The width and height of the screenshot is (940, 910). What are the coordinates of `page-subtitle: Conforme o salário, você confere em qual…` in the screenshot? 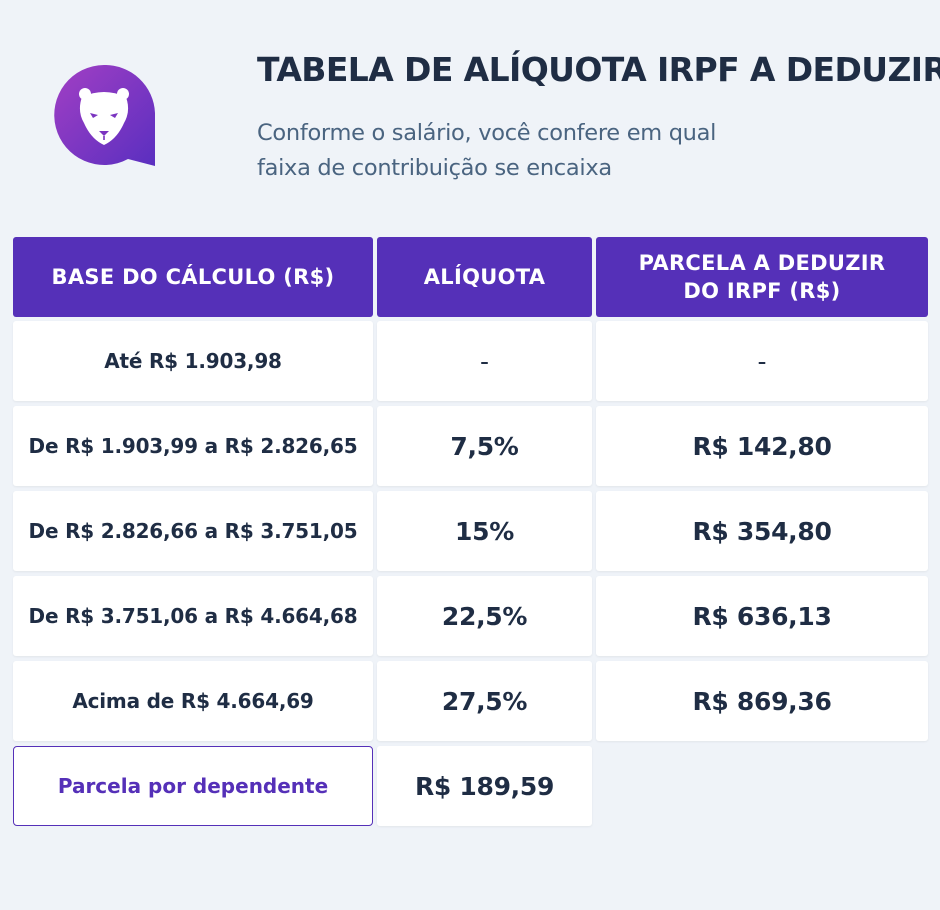 It's located at (557, 151).